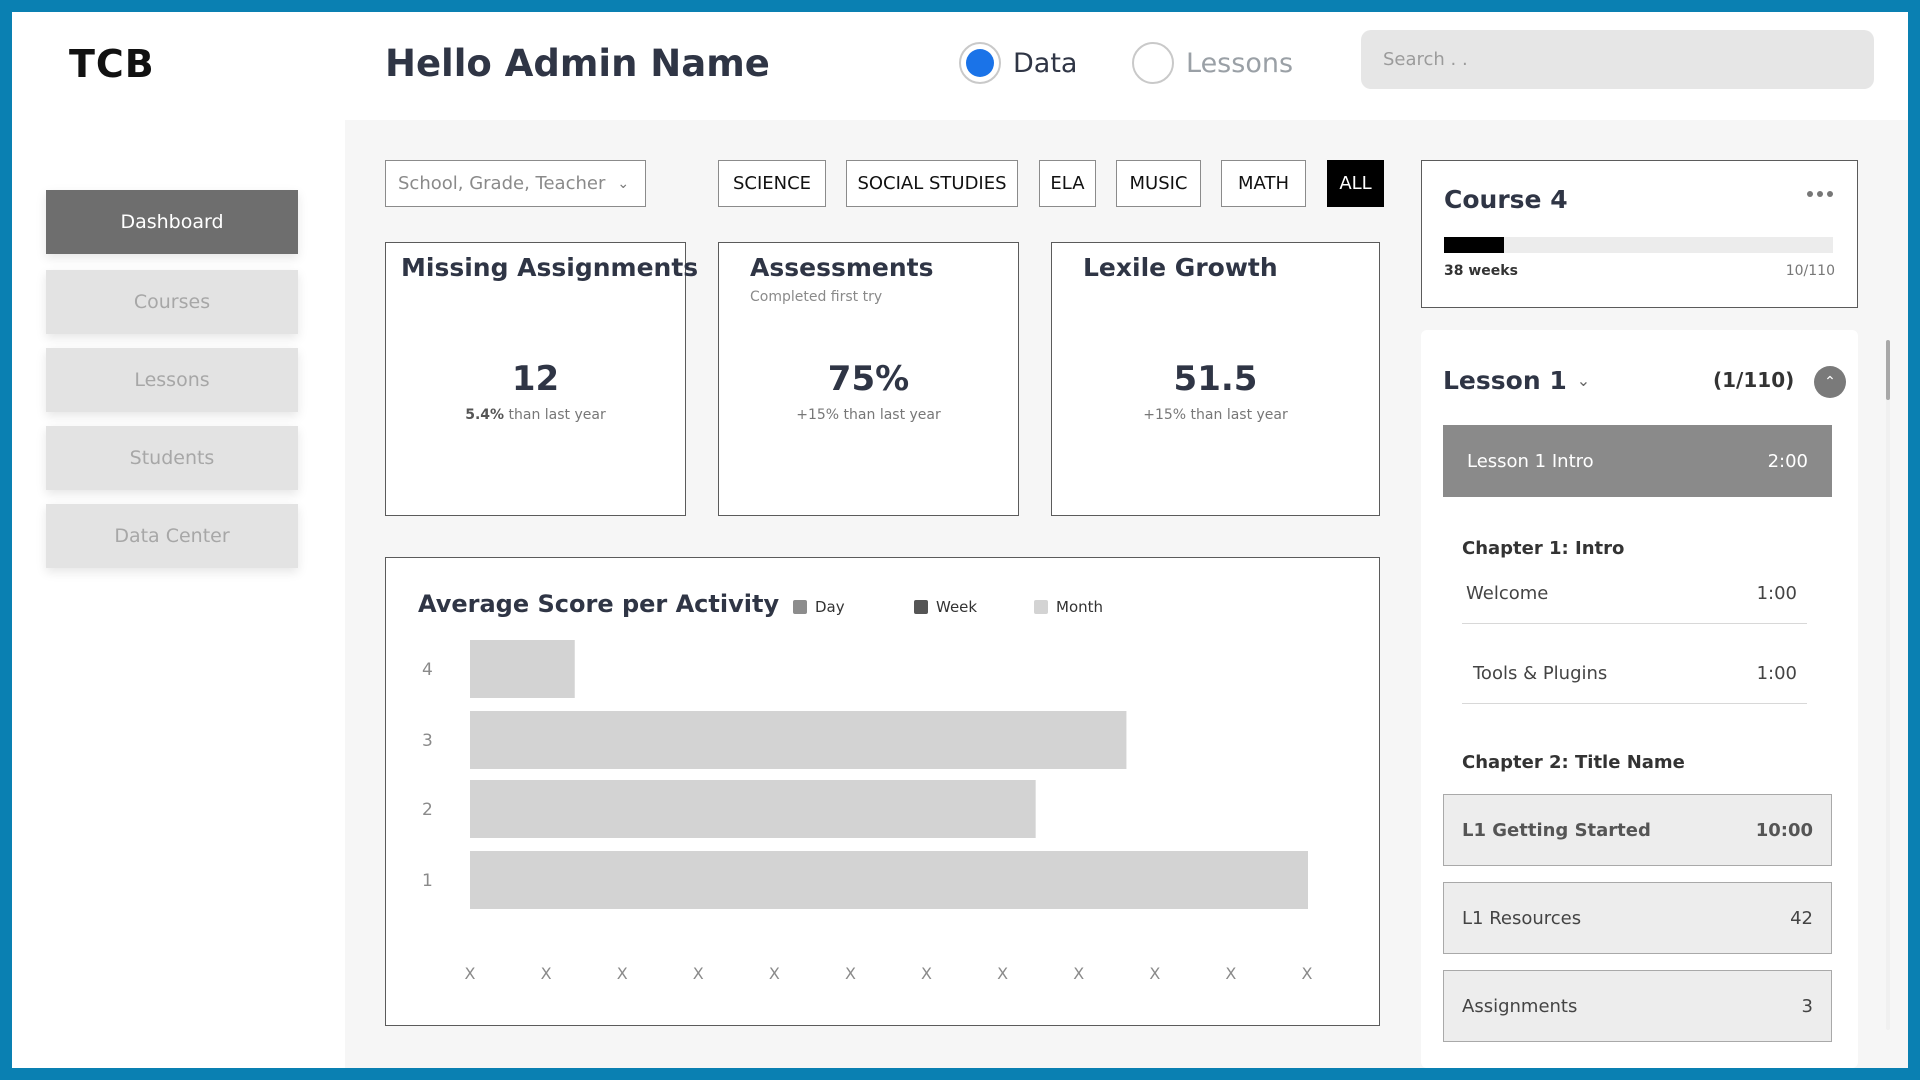 The height and width of the screenshot is (1080, 1920). What do you see at coordinates (842, 267) in the screenshot?
I see `stat-title: Assessments` at bounding box center [842, 267].